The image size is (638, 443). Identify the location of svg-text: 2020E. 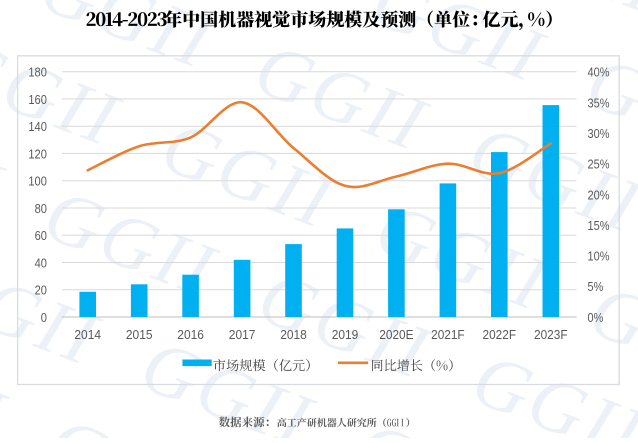
(396, 334).